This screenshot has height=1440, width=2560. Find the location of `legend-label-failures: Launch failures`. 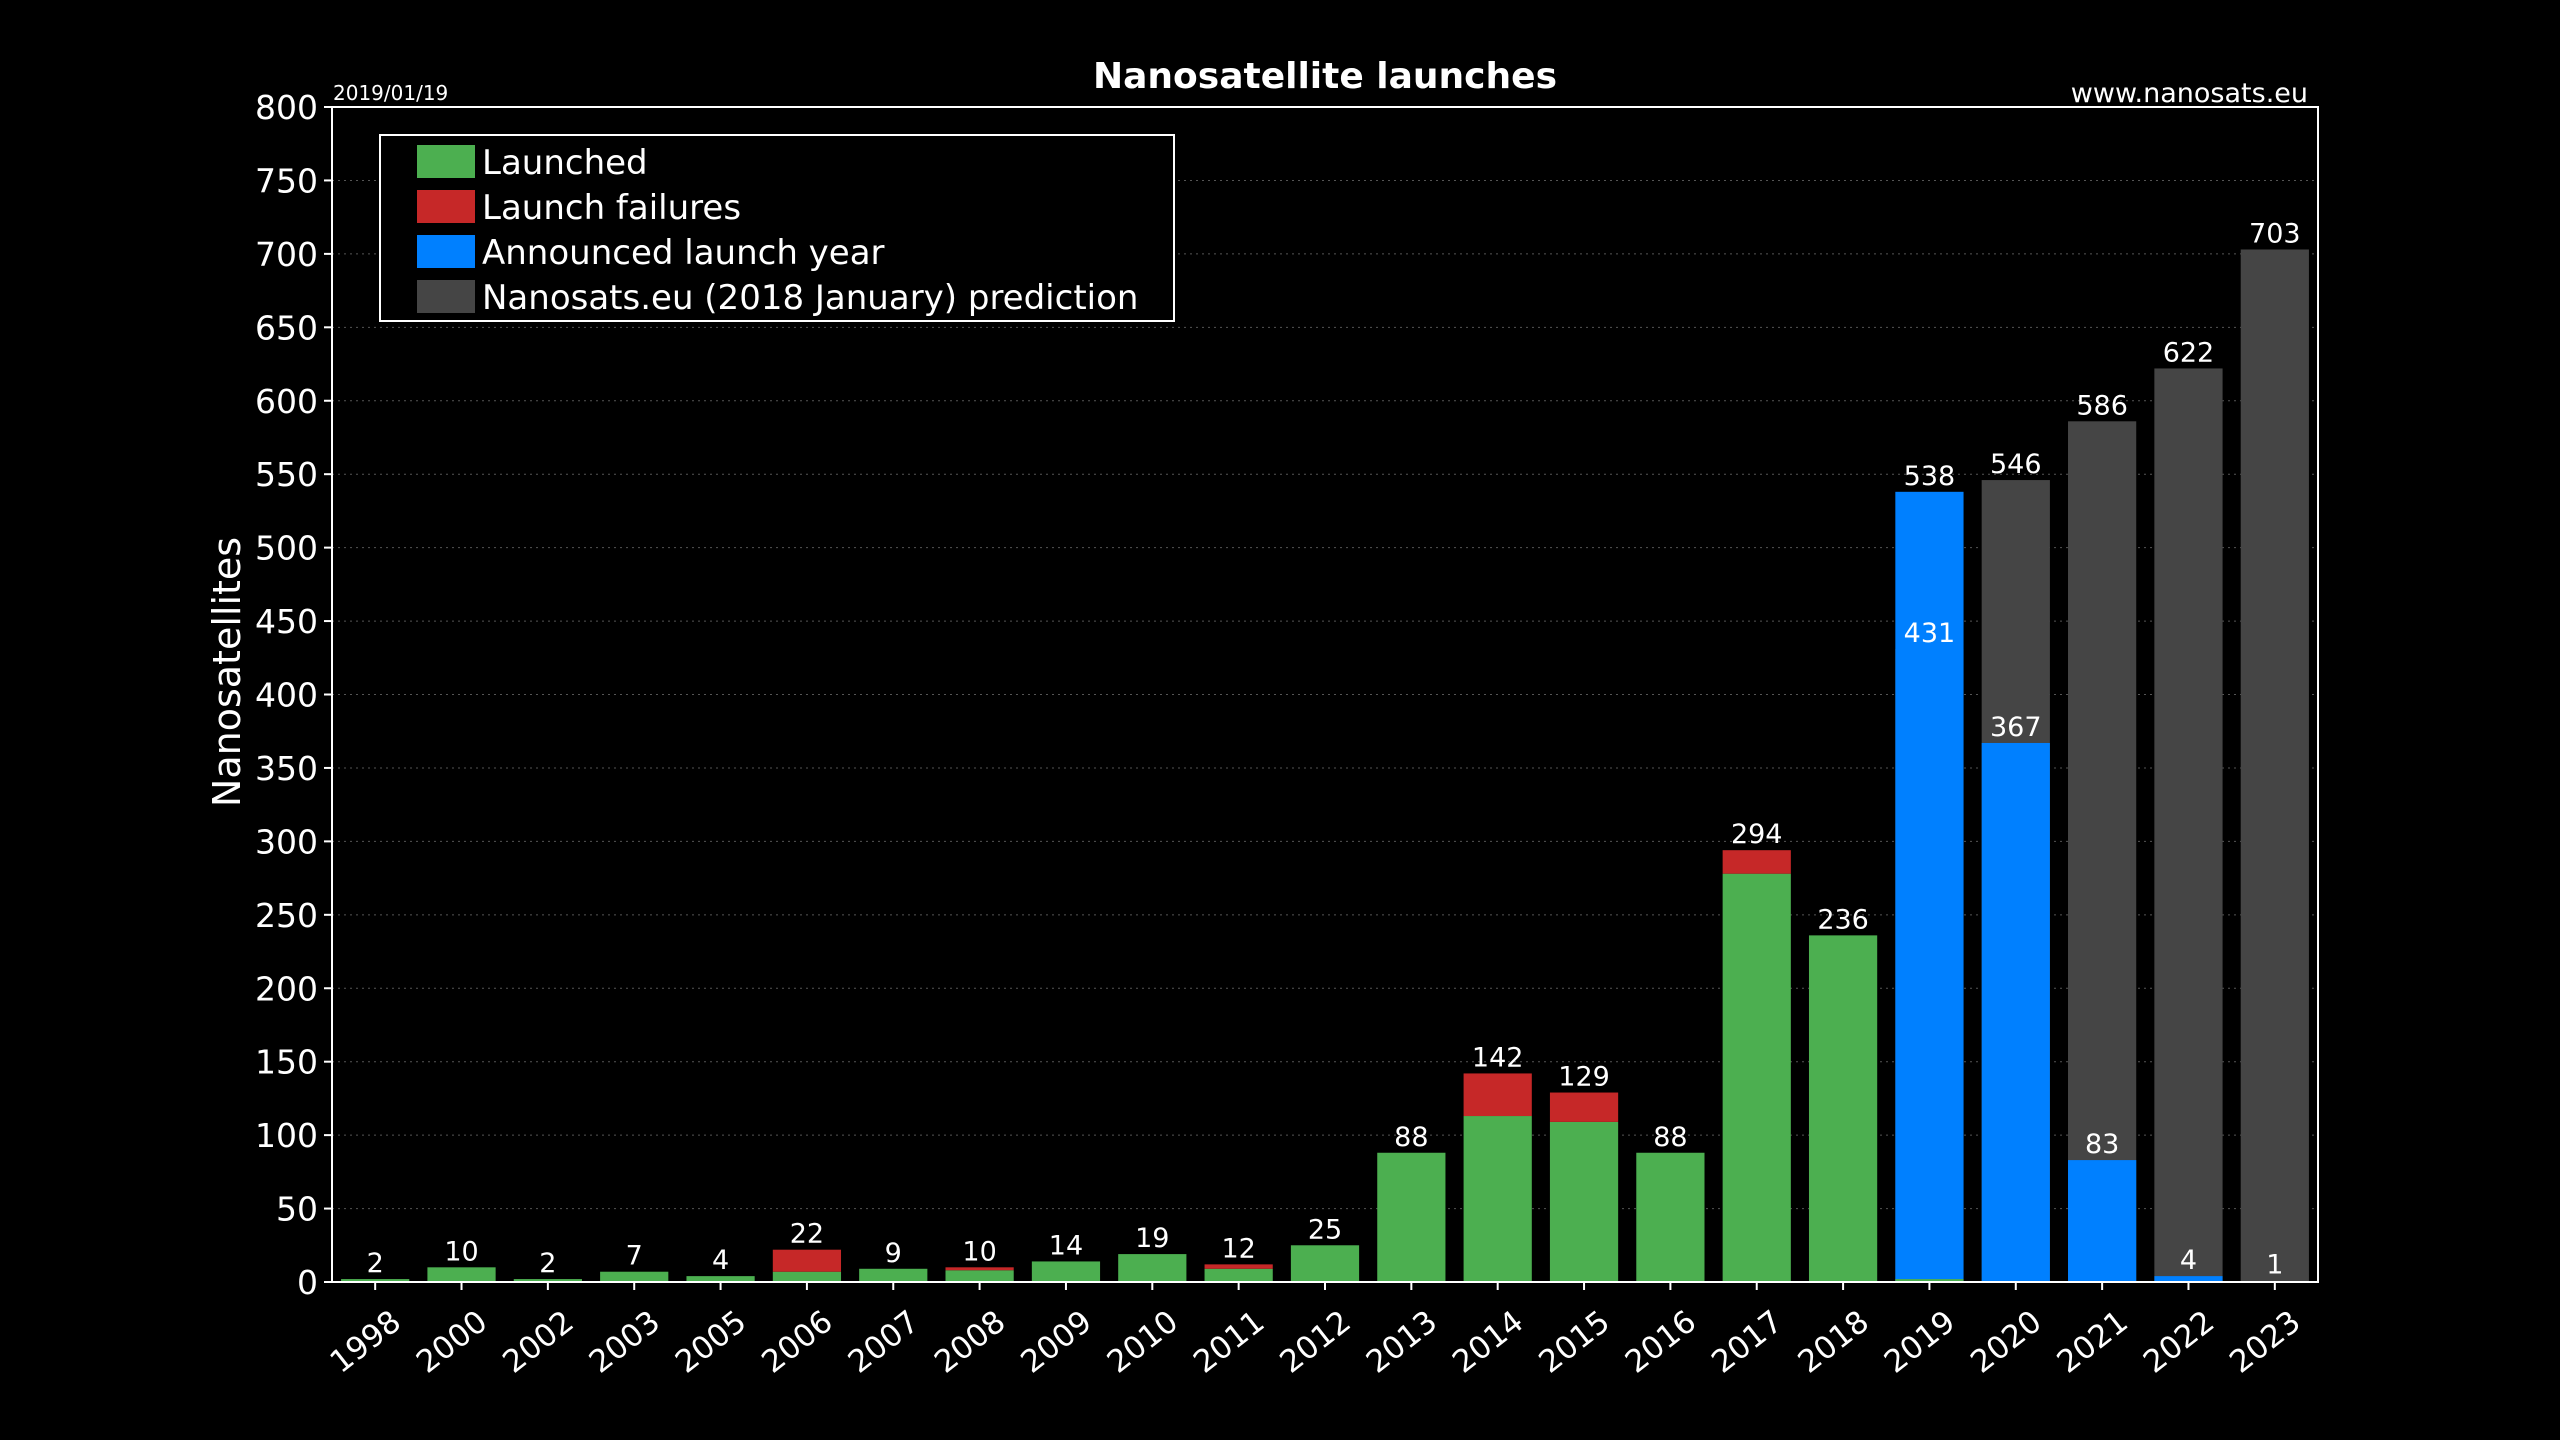

legend-label-failures: Launch failures is located at coordinates (611, 208).